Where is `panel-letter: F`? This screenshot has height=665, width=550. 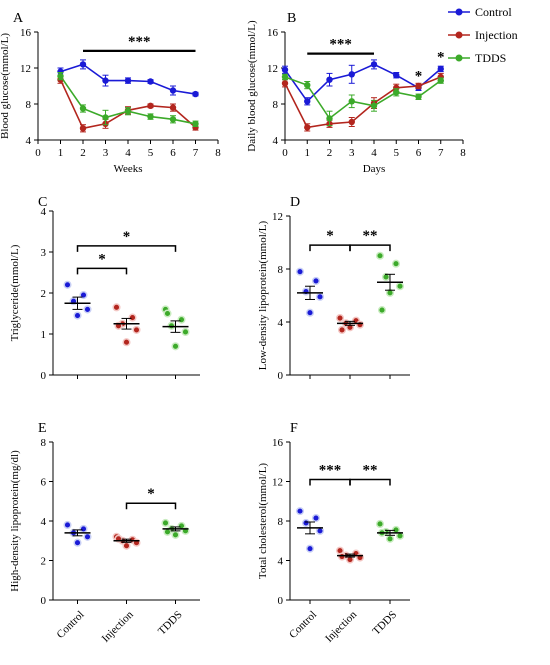 panel-letter: F is located at coordinates (294, 428).